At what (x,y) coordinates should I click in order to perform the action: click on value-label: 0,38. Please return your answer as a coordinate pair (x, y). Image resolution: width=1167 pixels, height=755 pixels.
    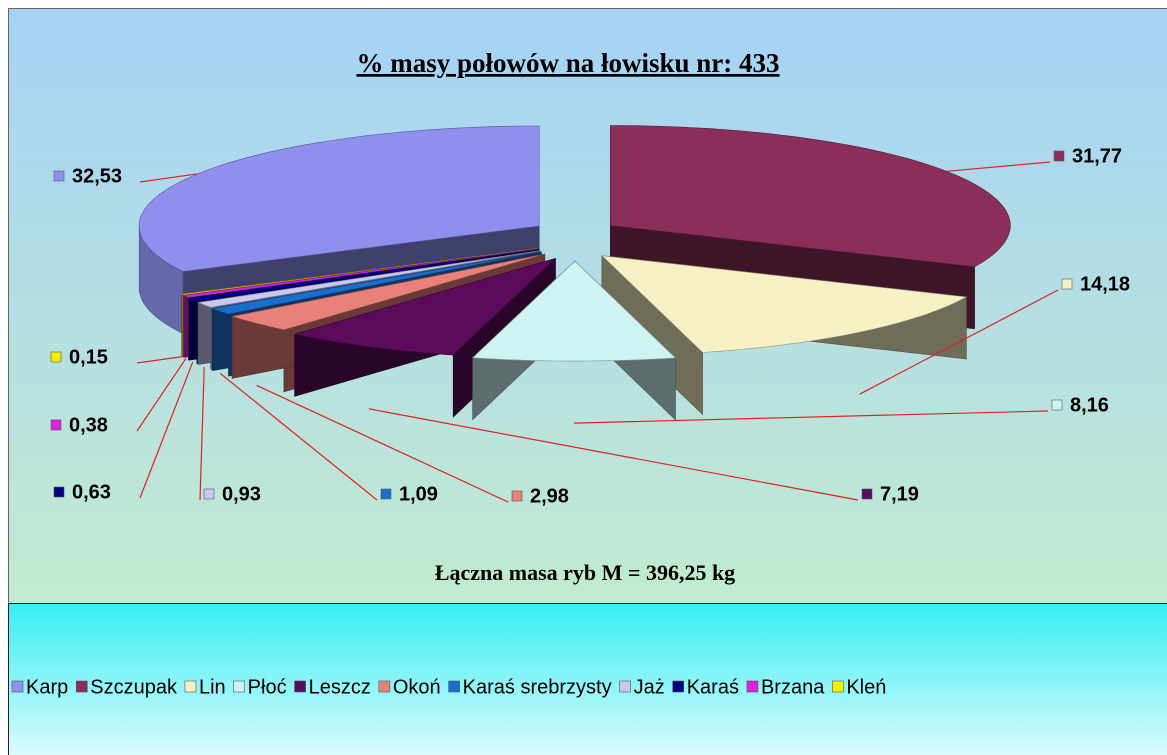
    Looking at the image, I should click on (88, 425).